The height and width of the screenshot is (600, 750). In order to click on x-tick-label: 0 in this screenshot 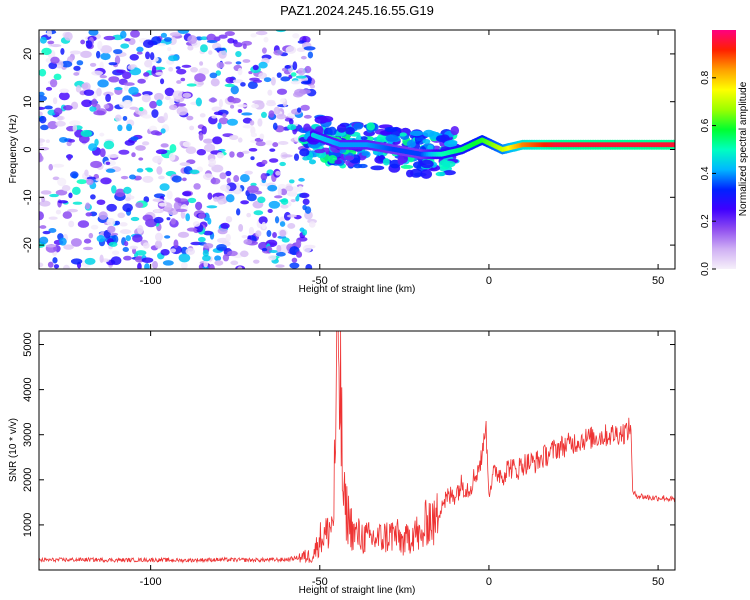, I will do `click(489, 582)`.